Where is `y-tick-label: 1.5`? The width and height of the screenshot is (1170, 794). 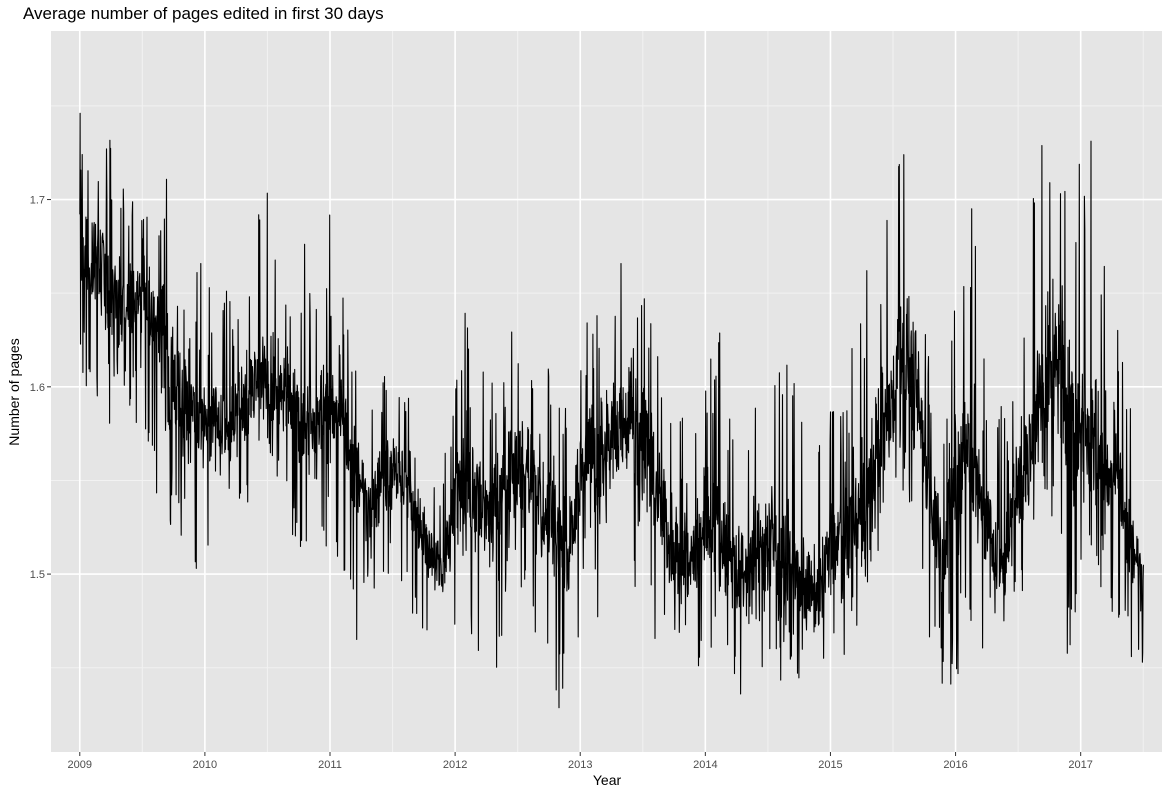 y-tick-label: 1.5 is located at coordinates (37, 575).